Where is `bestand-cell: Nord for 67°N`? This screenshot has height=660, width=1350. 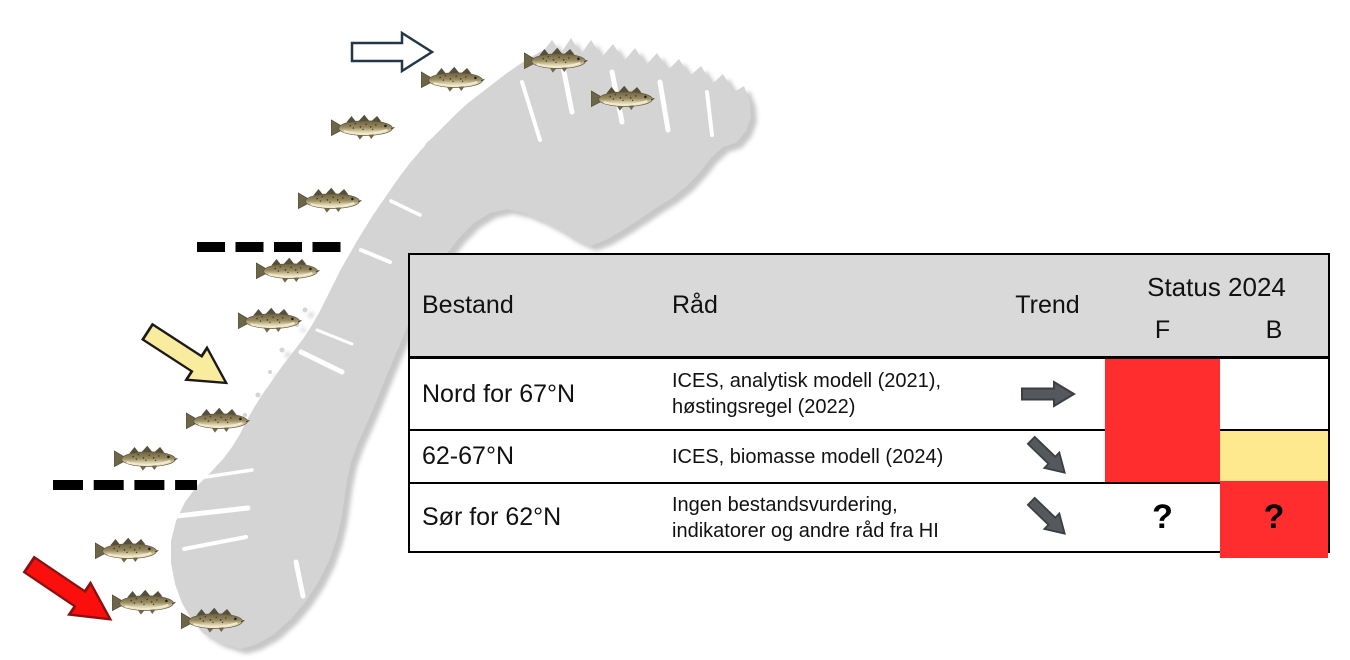 bestand-cell: Nord for 67°N is located at coordinates (499, 393).